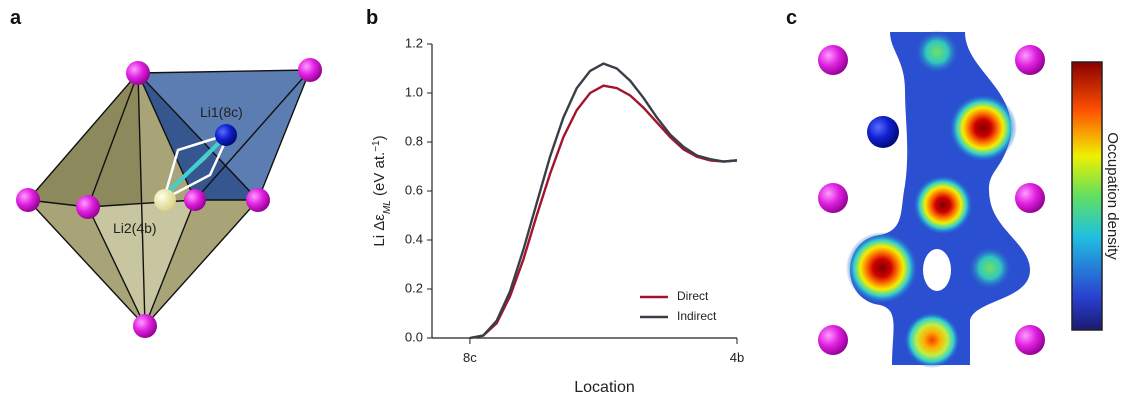 The image size is (1132, 403). I want to click on y-axis-label-part: −1, so click(376, 146).